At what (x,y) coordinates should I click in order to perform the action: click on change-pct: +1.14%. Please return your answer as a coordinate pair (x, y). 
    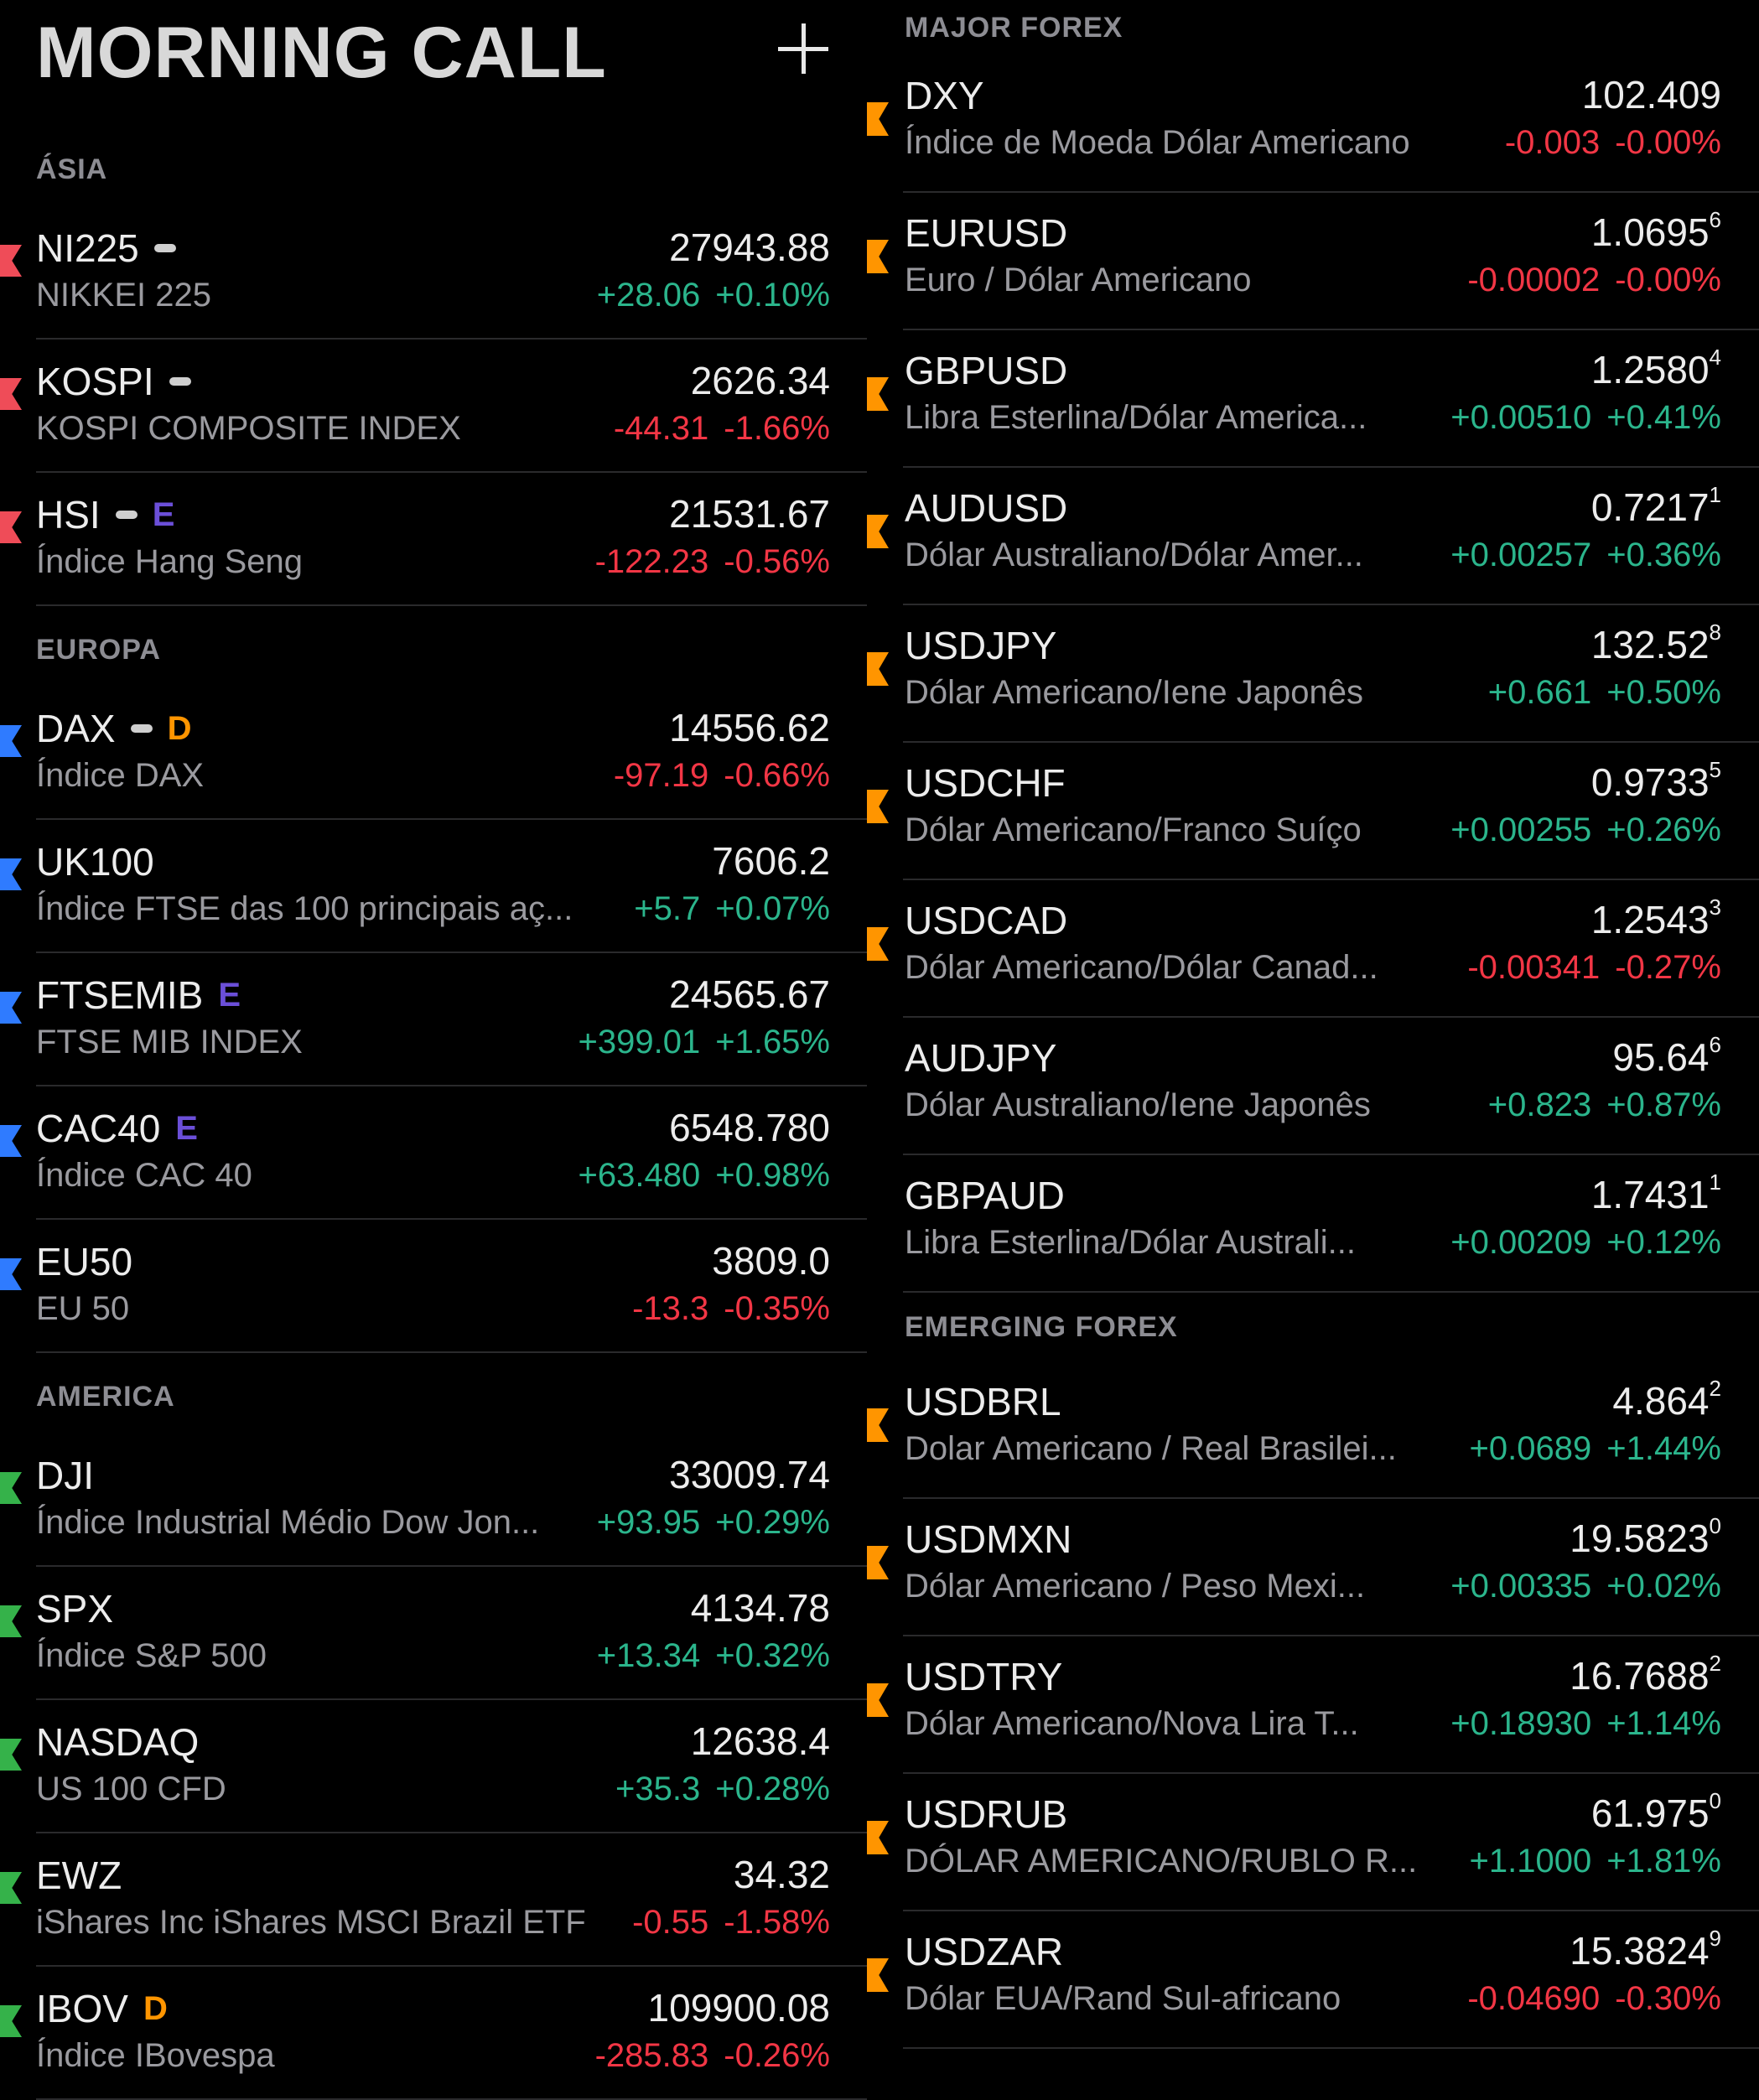
    Looking at the image, I should click on (1663, 1723).